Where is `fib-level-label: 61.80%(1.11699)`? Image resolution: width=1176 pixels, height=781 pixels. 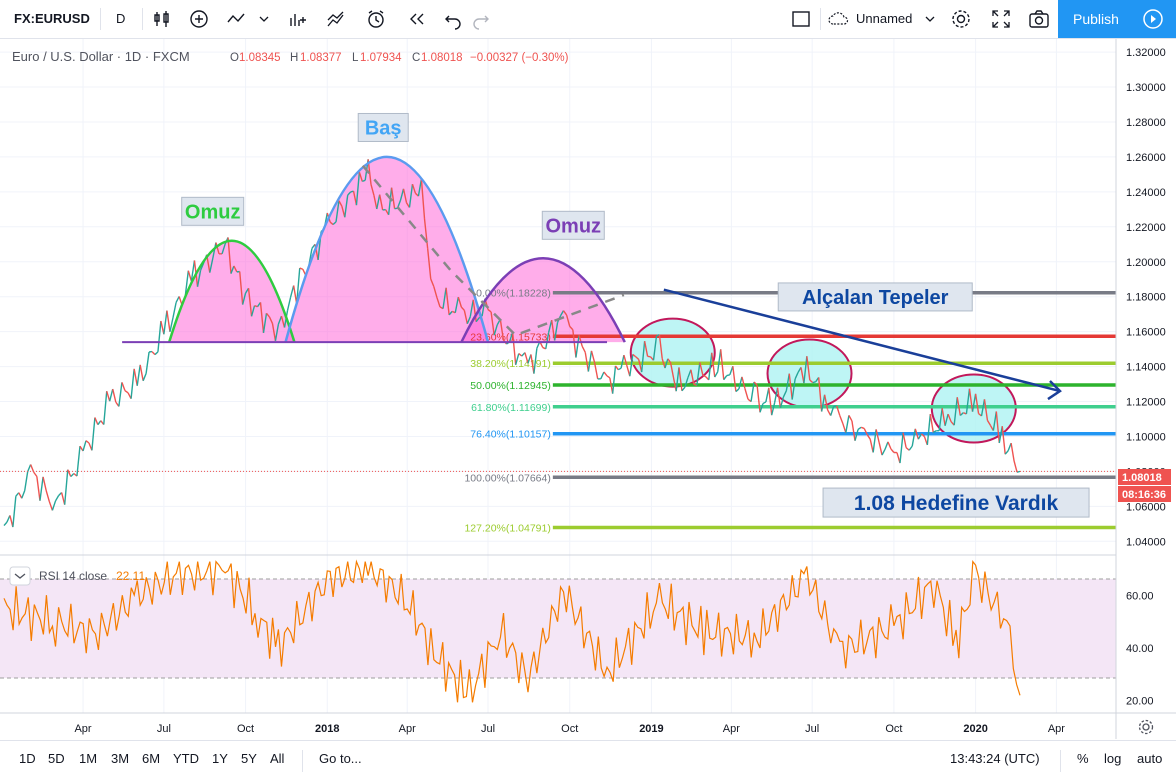 fib-level-label: 61.80%(1.11699) is located at coordinates (511, 408).